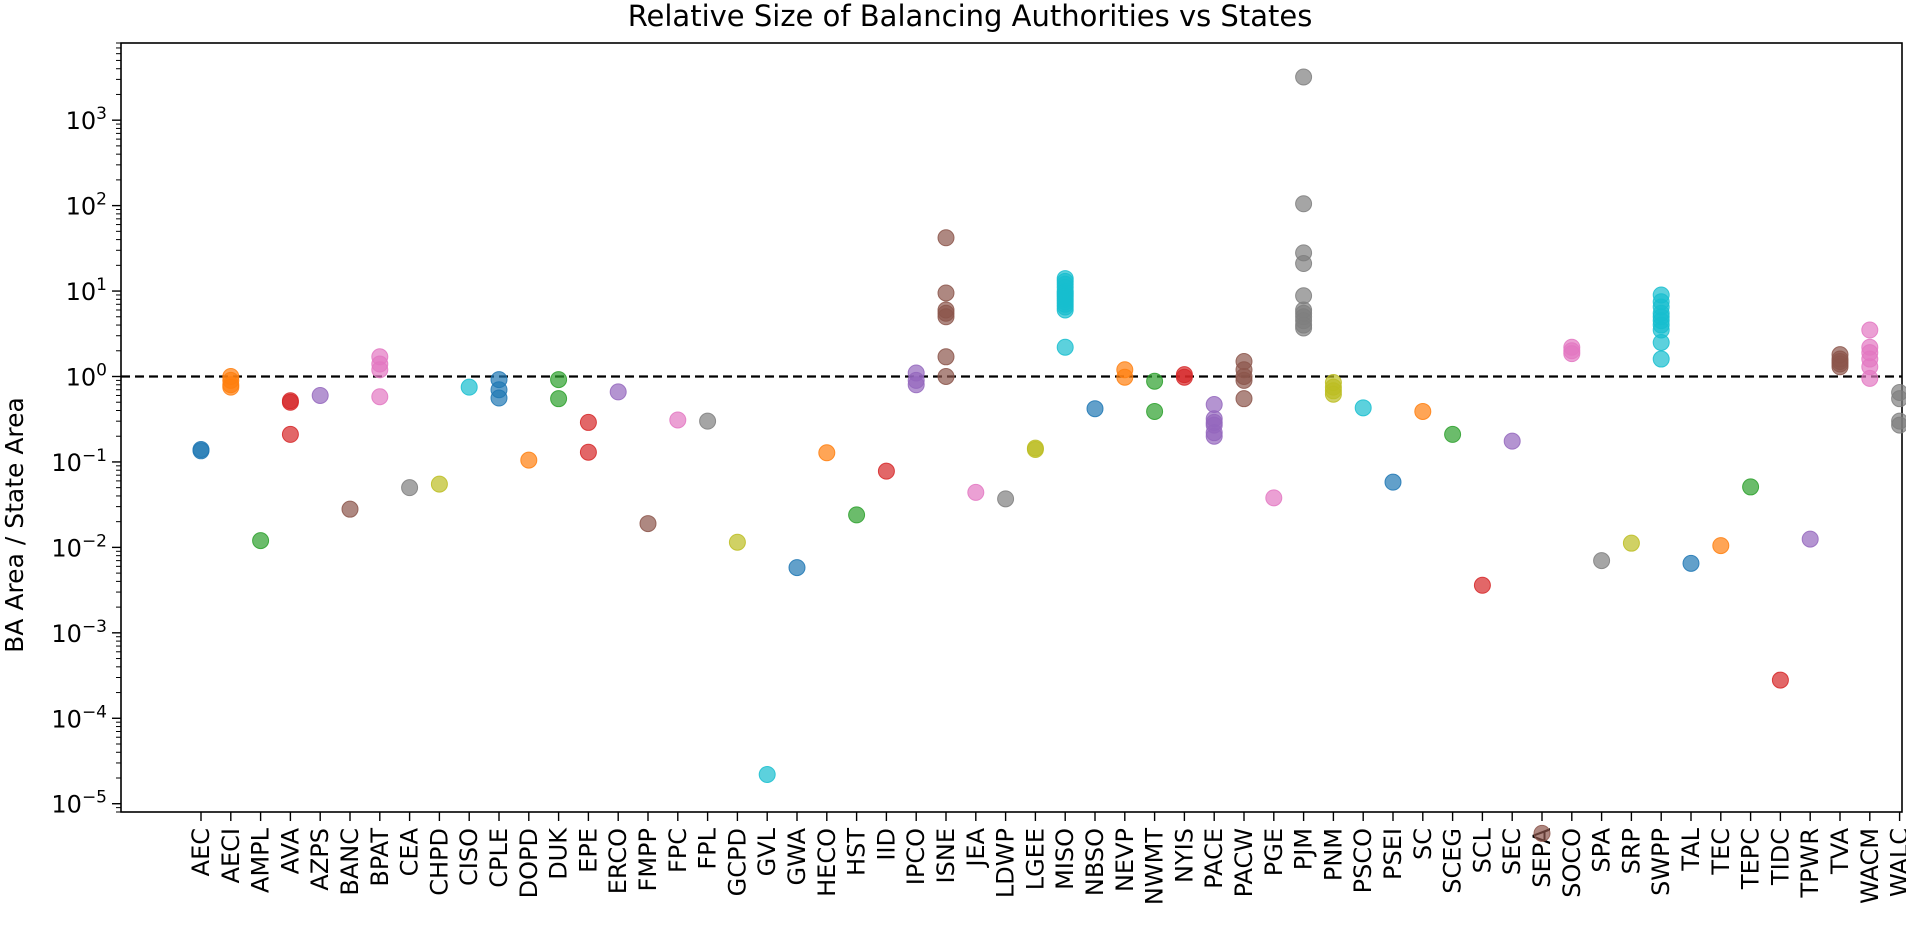  What do you see at coordinates (1840, 851) in the screenshot?
I see `x-tick-label: TVA` at bounding box center [1840, 851].